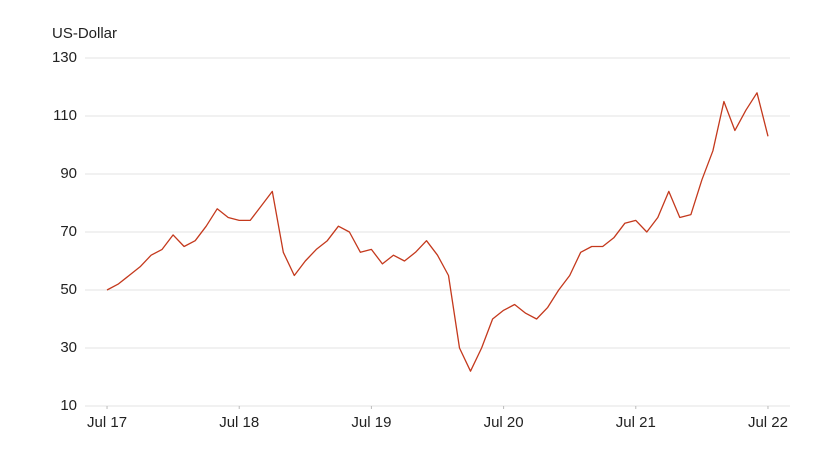 This screenshot has height=455, width=840. Describe the element at coordinates (84, 33) in the screenshot. I see `y-axis-label: US-Dollar` at that location.